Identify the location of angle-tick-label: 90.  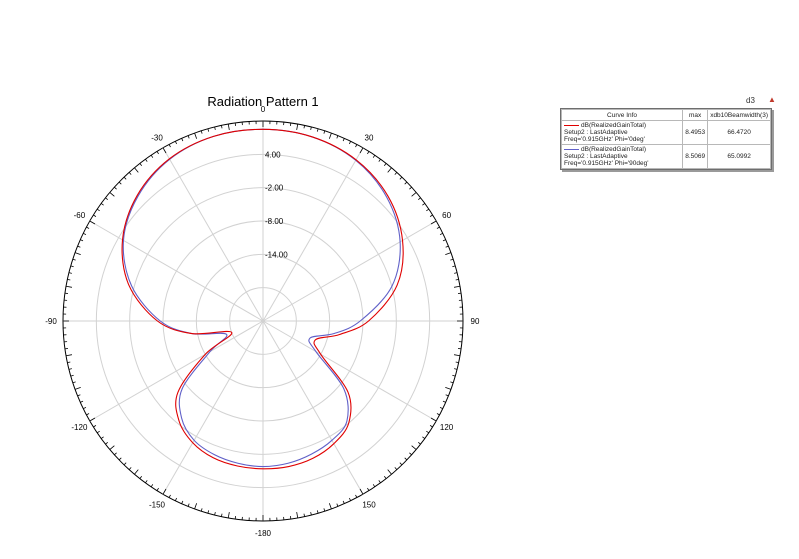
(475, 321).